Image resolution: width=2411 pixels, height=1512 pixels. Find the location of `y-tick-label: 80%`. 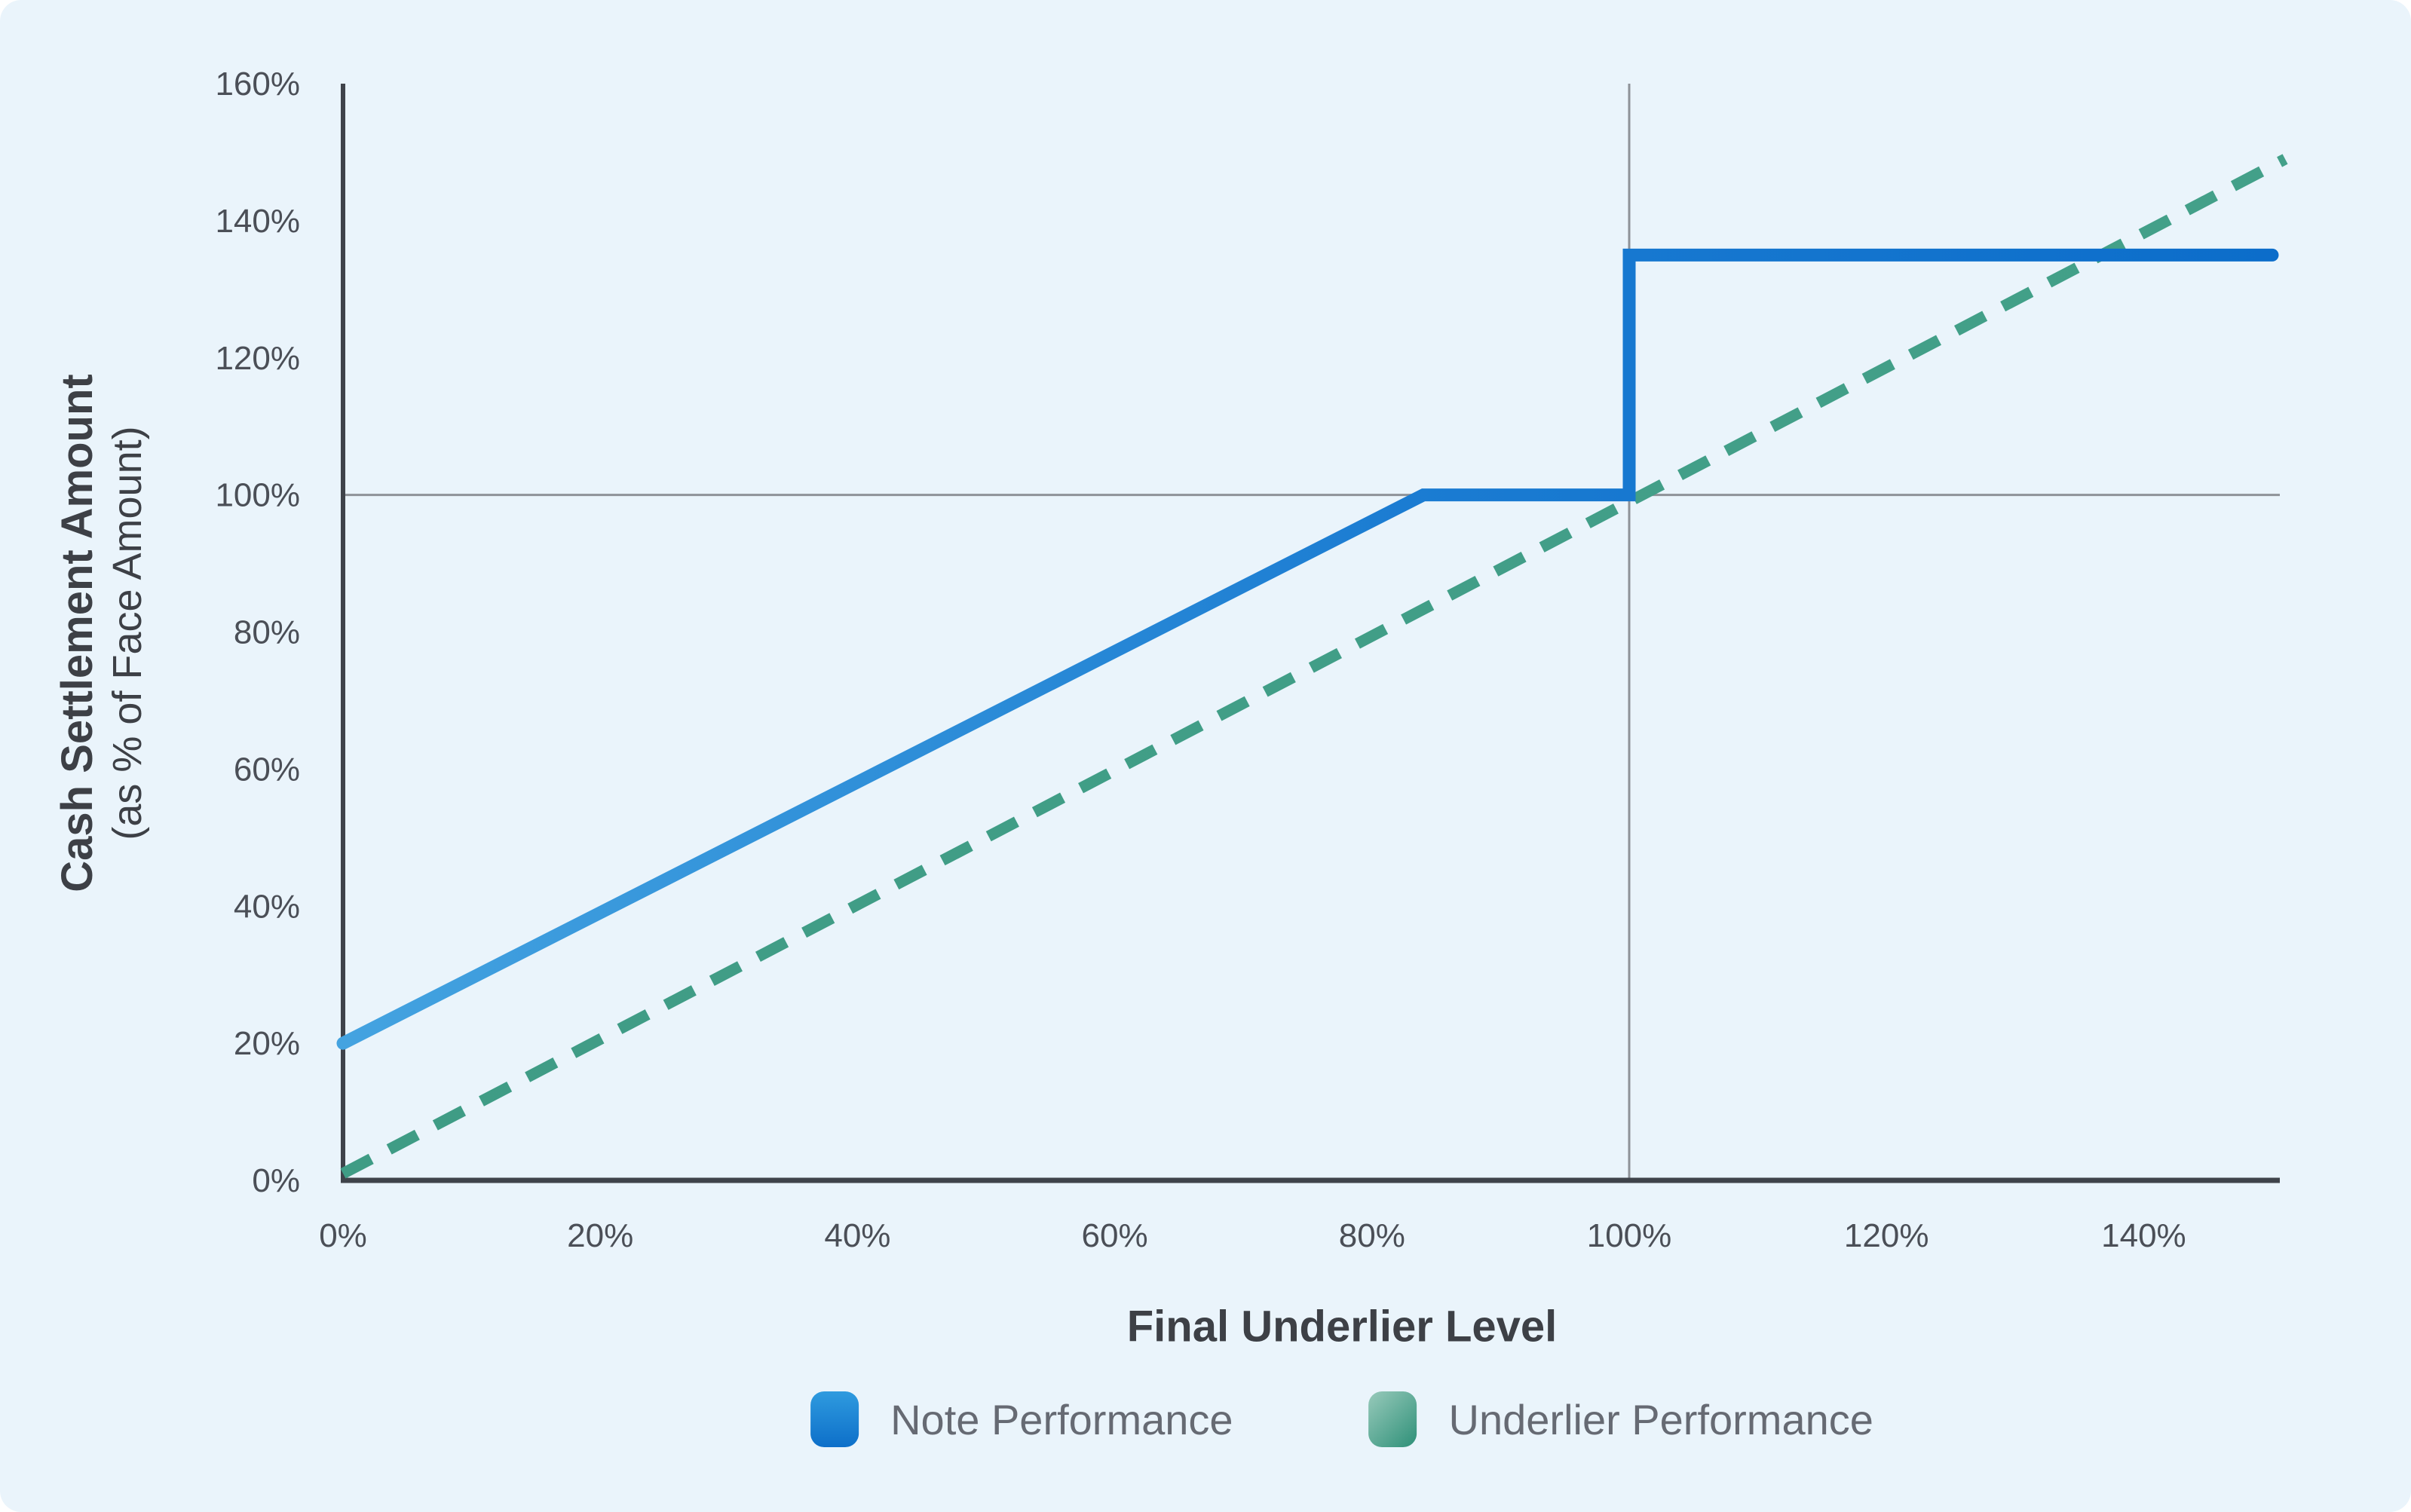

y-tick-label: 80% is located at coordinates (267, 632).